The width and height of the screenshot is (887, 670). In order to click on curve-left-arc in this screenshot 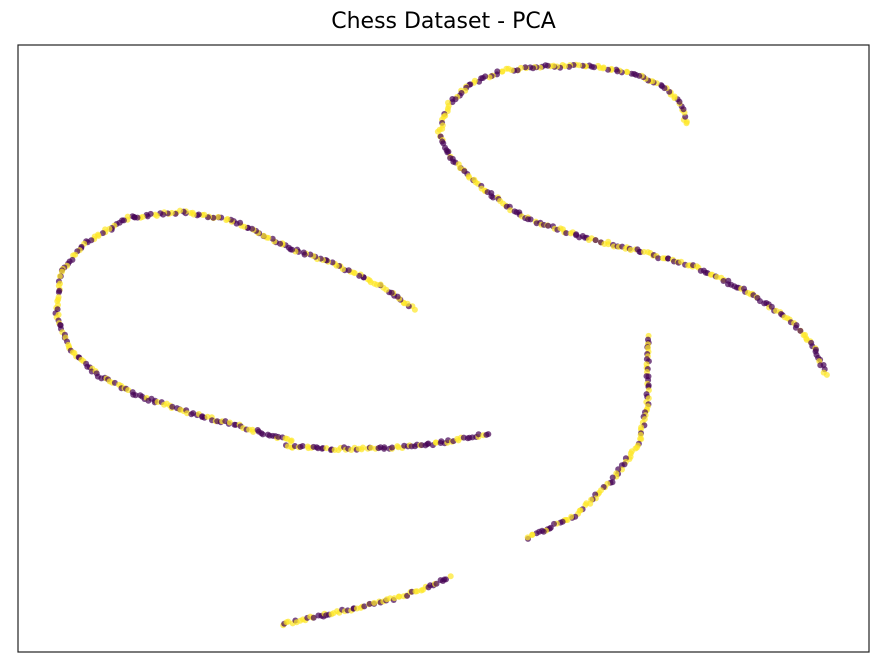, I will do `click(235, 326)`.